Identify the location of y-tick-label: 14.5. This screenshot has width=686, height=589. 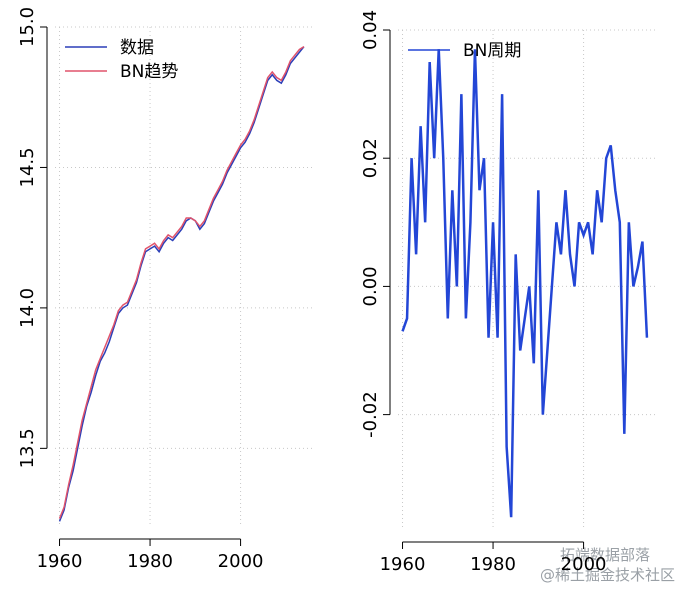
(27, 167).